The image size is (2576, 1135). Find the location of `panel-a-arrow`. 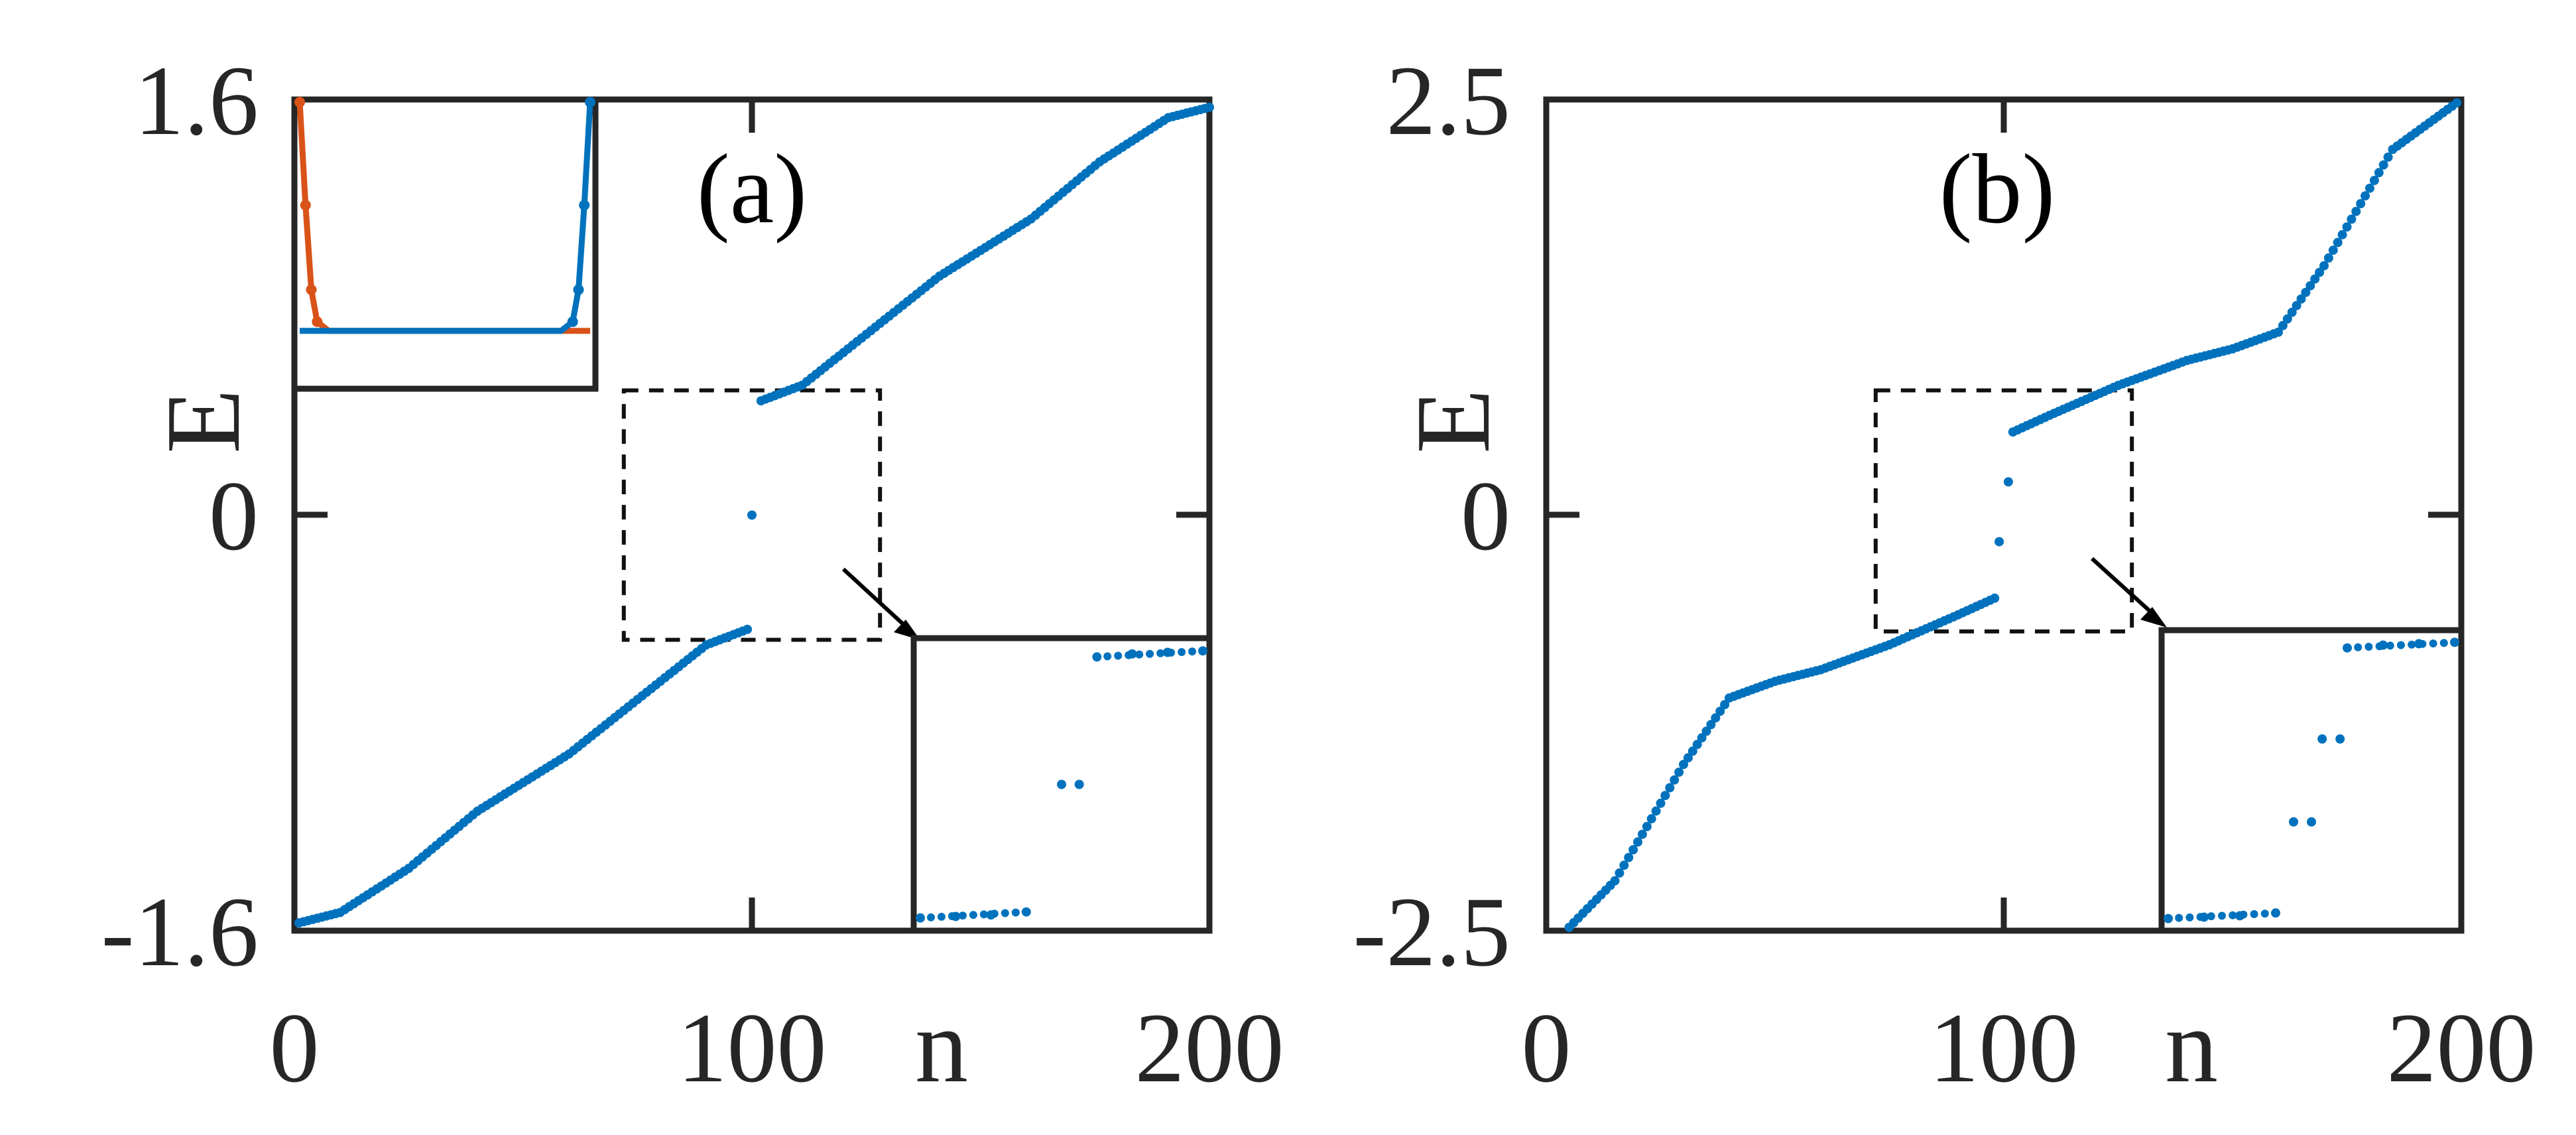

panel-a-arrow is located at coordinates (876, 599).